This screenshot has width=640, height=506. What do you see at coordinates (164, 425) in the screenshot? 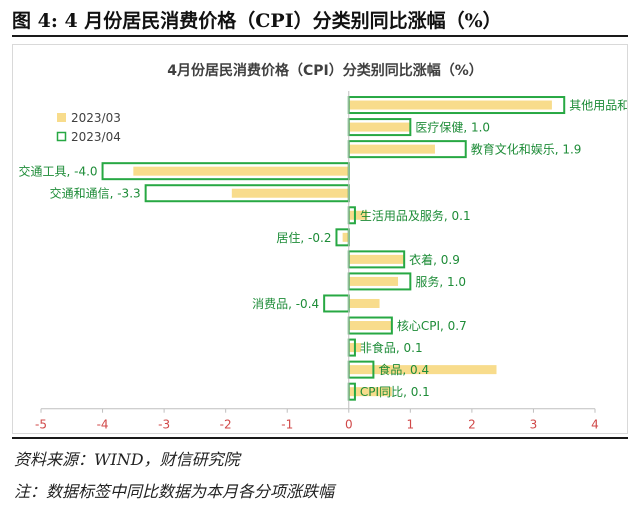
I see `x-tick-label: -3` at bounding box center [164, 425].